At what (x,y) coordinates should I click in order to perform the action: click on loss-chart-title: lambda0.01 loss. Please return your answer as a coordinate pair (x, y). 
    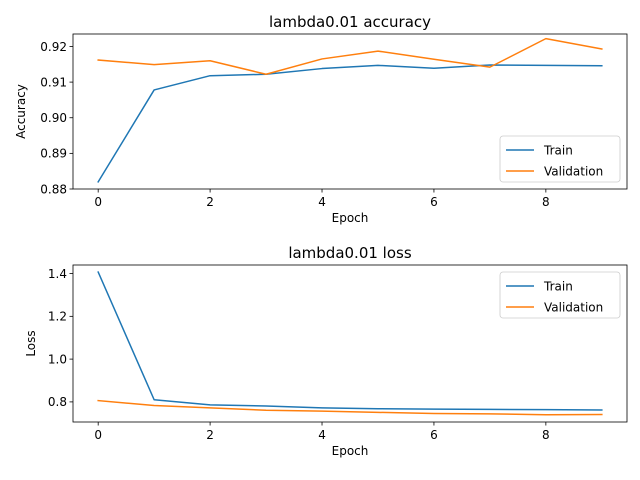
    Looking at the image, I should click on (350, 253).